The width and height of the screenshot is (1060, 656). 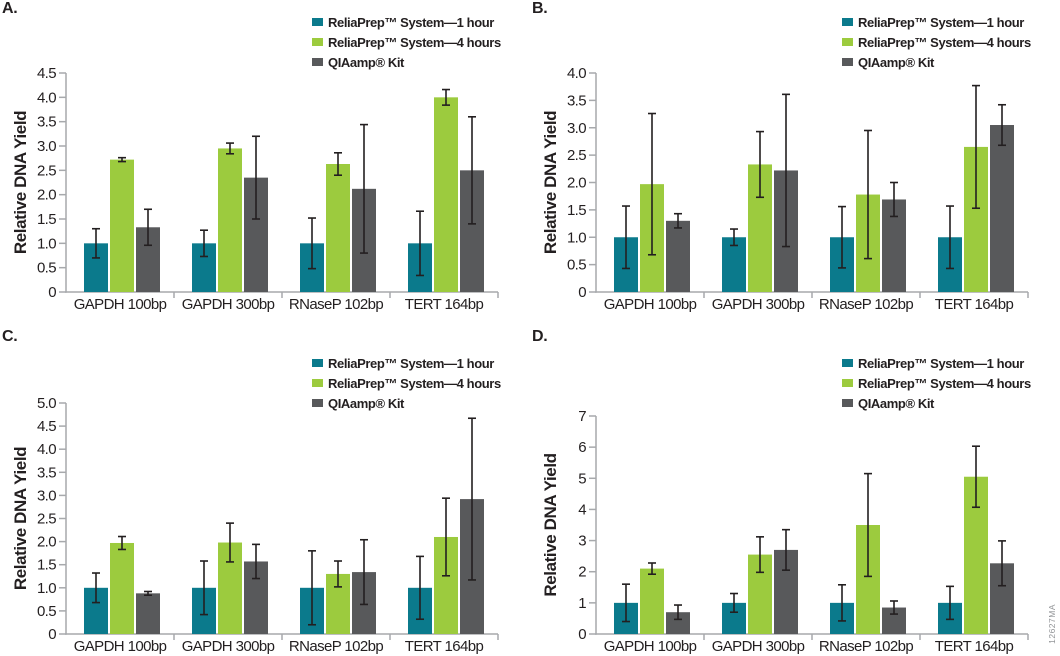 I want to click on error-bar-series2-group3, so click(x=868, y=525).